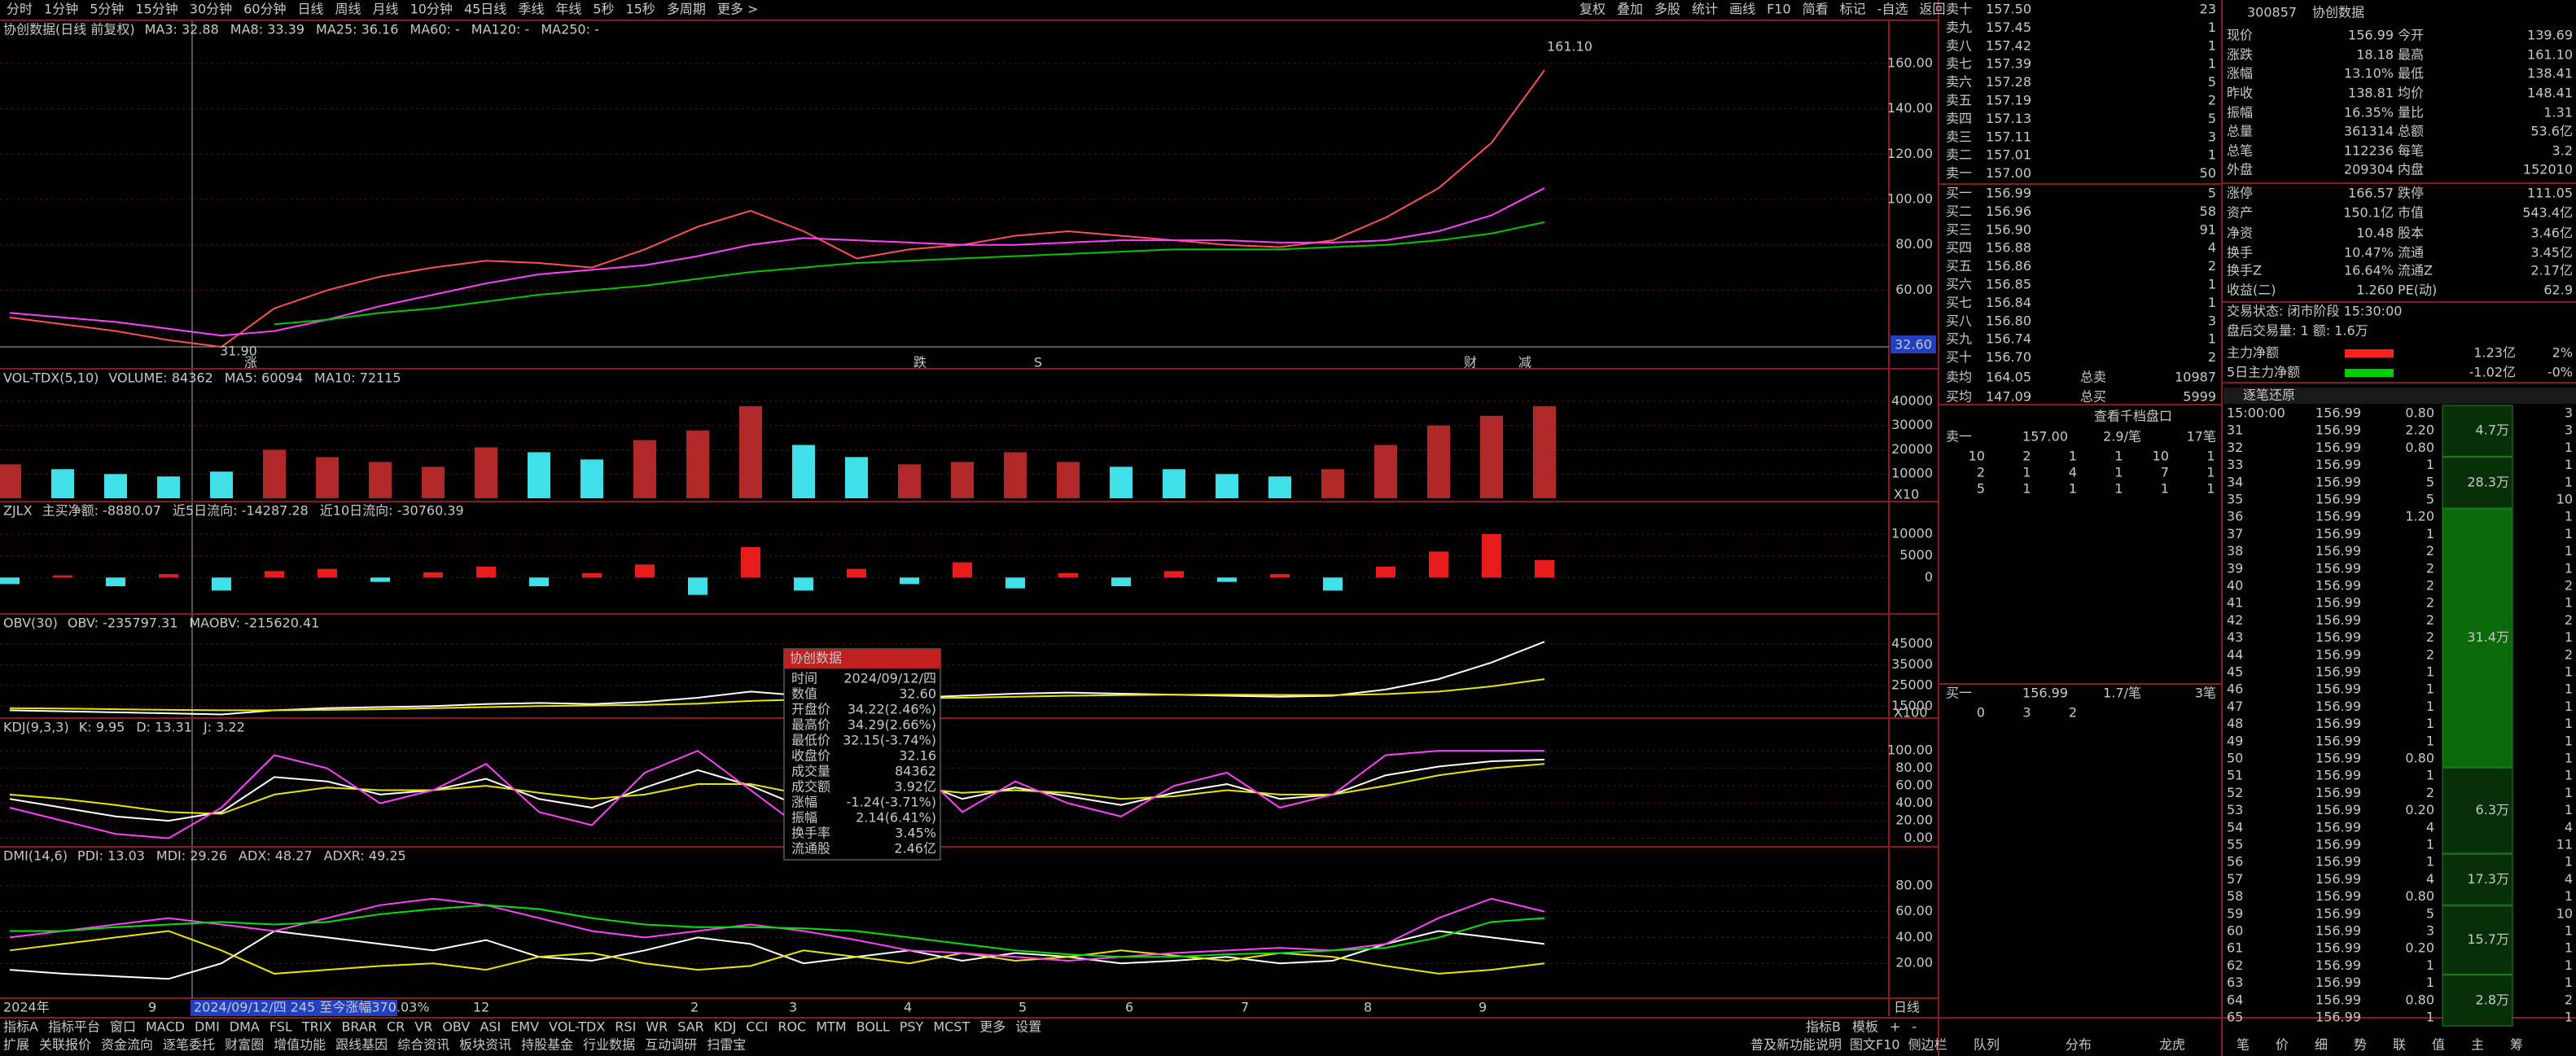 Image resolution: width=2576 pixels, height=1056 pixels. What do you see at coordinates (908, 1008) in the screenshot?
I see `date-label: 4` at bounding box center [908, 1008].